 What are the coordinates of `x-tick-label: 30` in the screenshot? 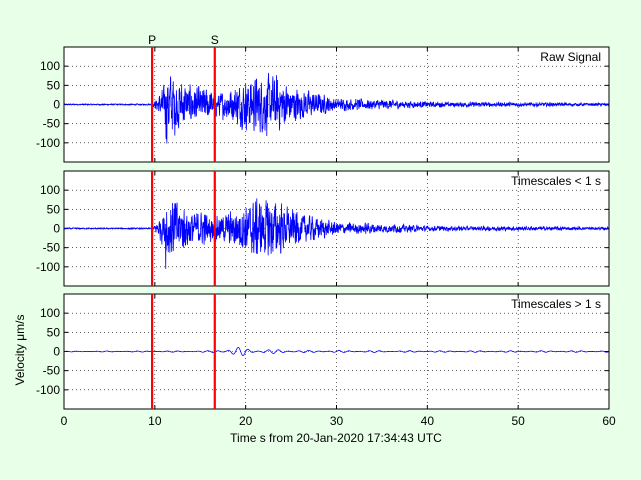 It's located at (337, 421).